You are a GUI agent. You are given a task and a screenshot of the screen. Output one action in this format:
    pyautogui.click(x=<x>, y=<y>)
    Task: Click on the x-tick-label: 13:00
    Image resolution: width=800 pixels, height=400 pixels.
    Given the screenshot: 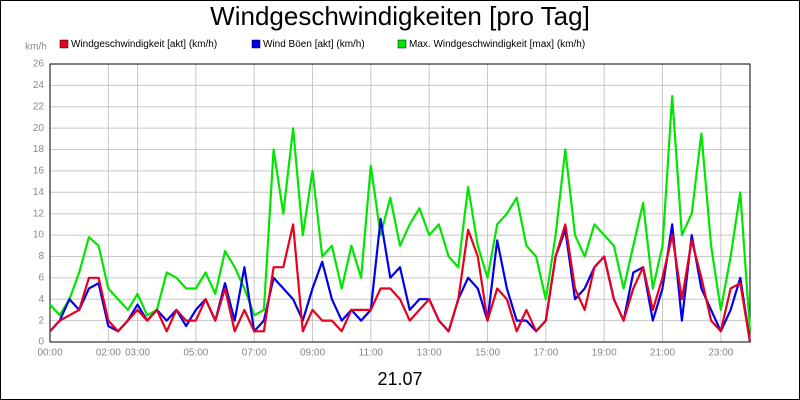 What is the action you would take?
    pyautogui.click(x=429, y=353)
    